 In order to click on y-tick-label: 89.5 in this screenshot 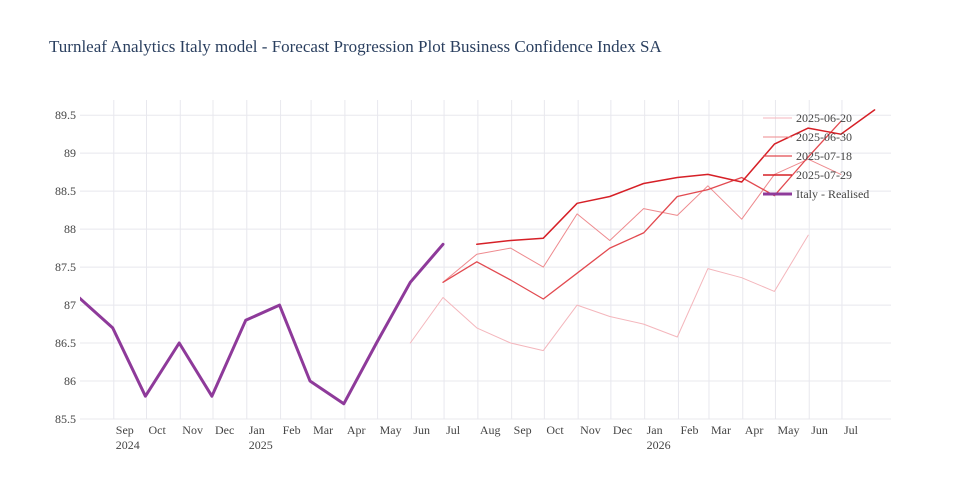, I will do `click(65, 115)`.